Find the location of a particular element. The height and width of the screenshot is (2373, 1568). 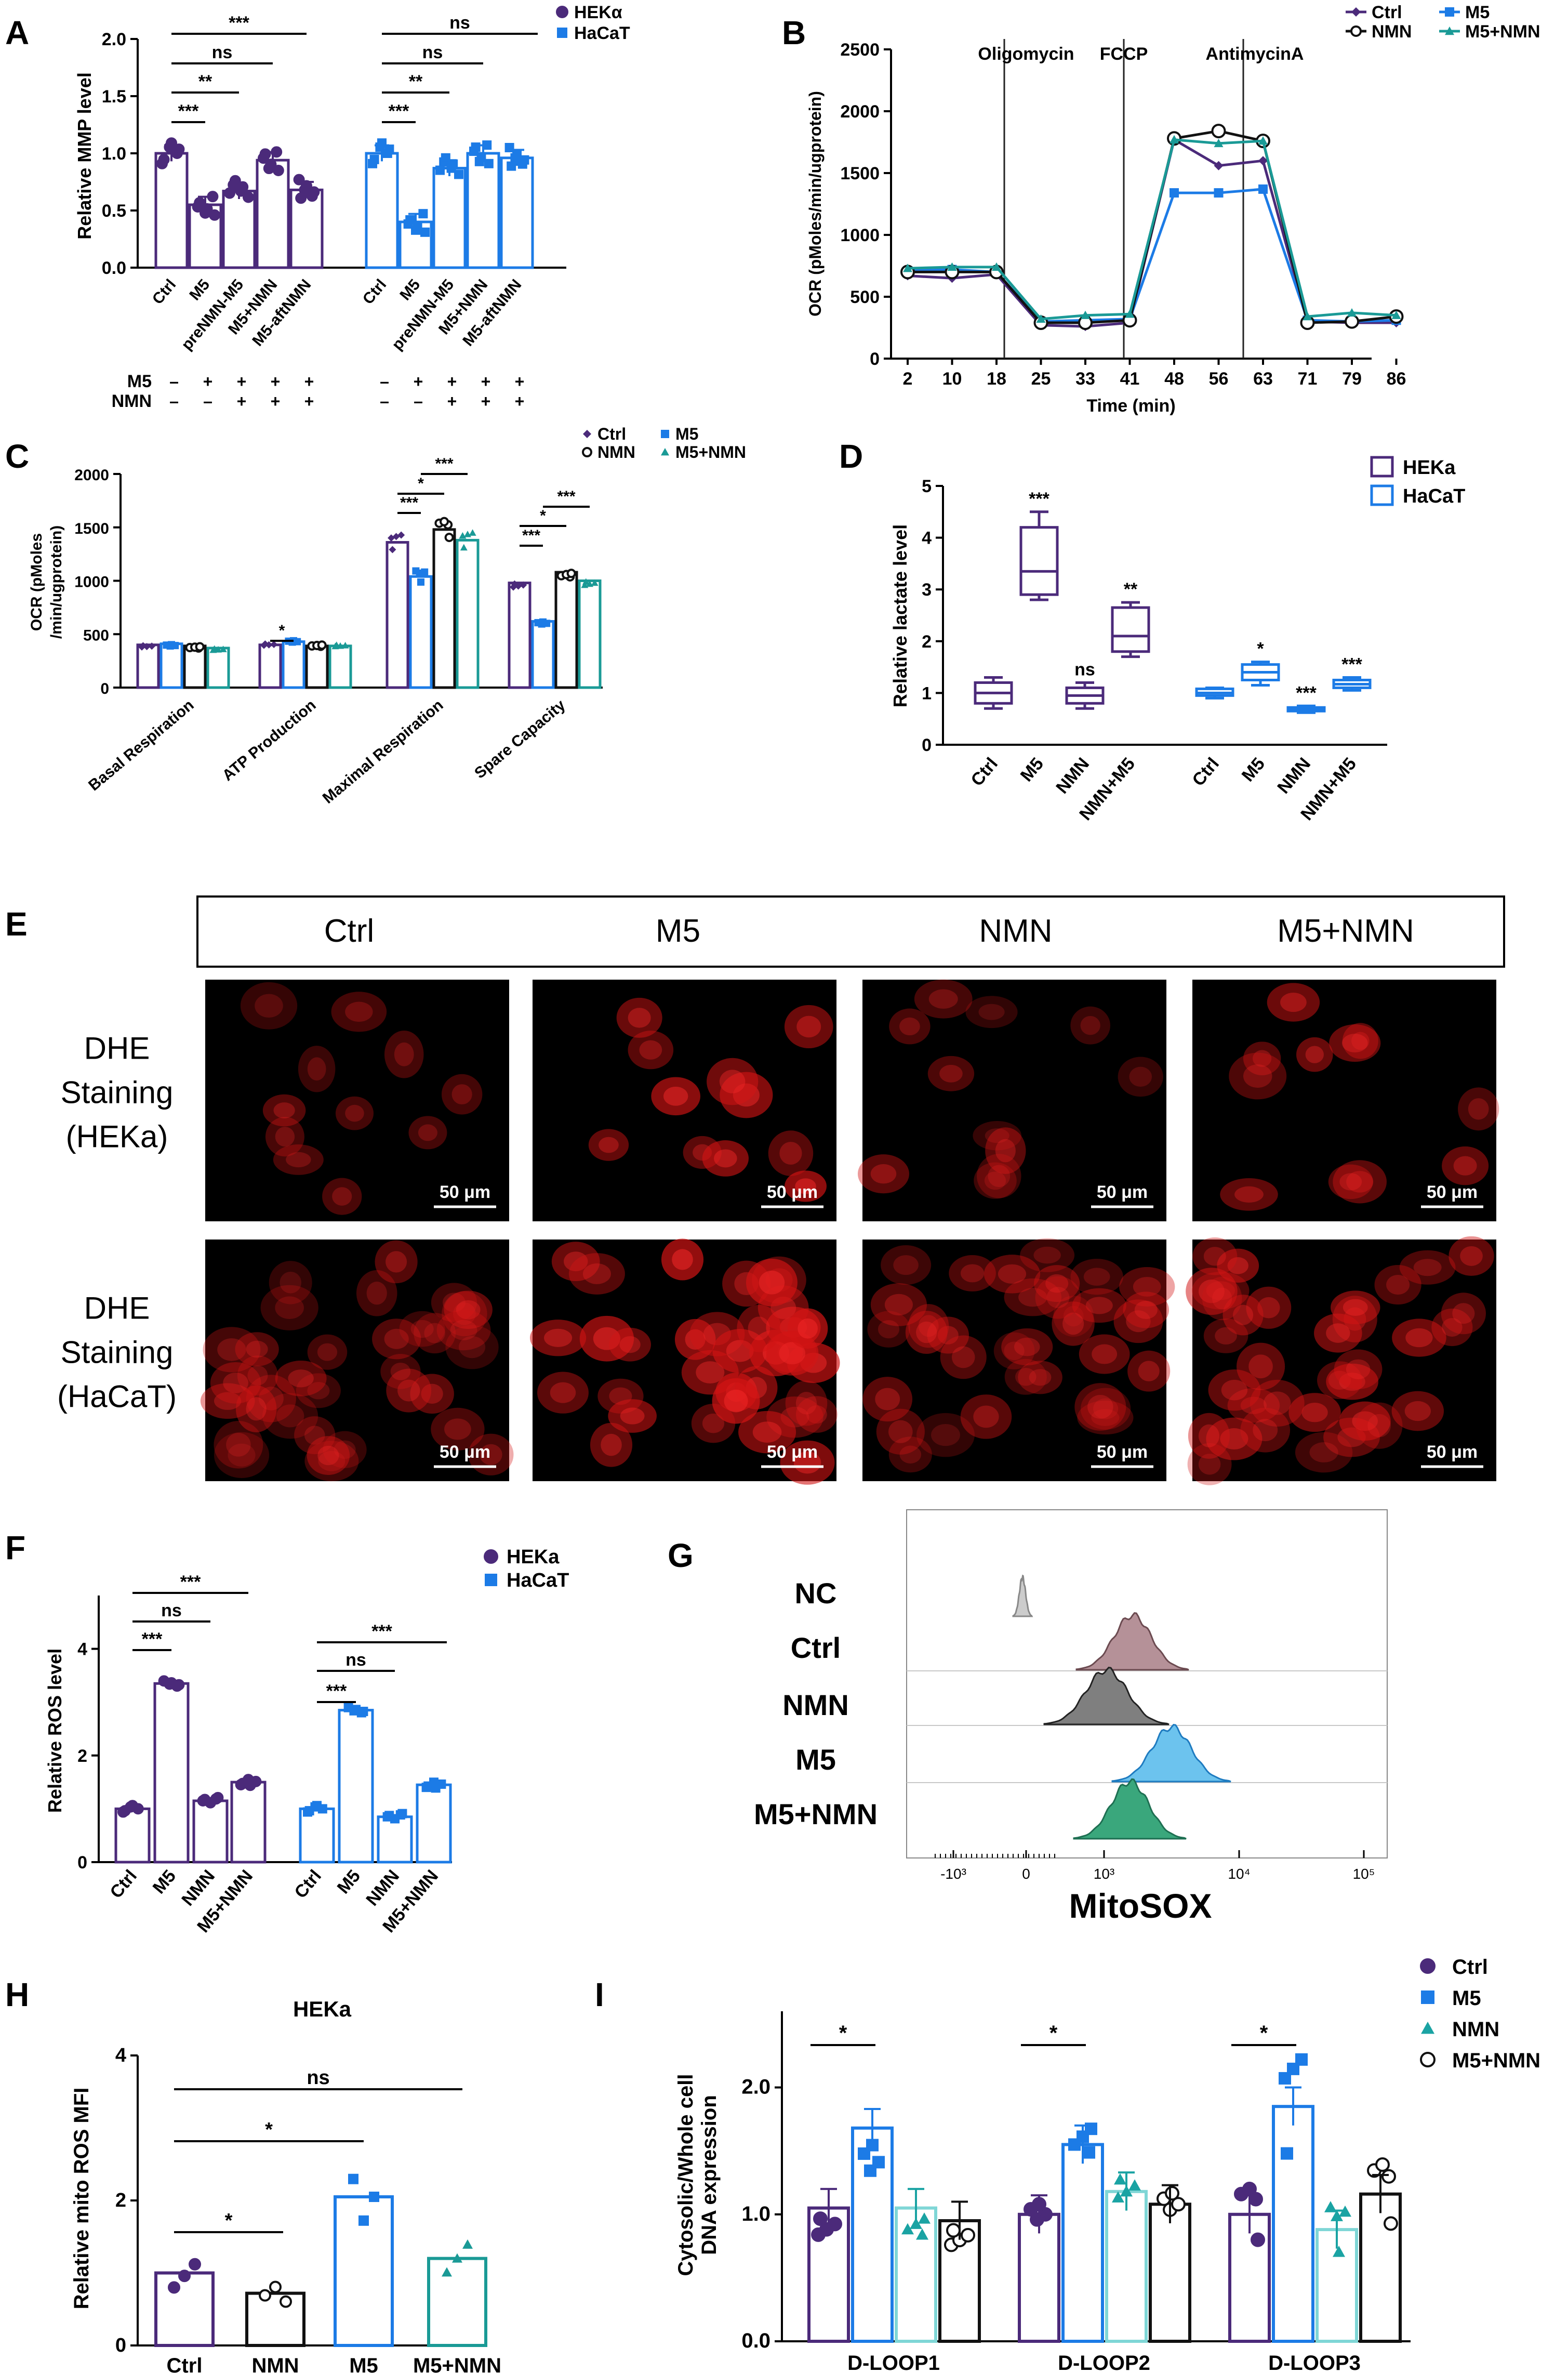

panel-i-sig-label: * is located at coordinates (1264, 2033).